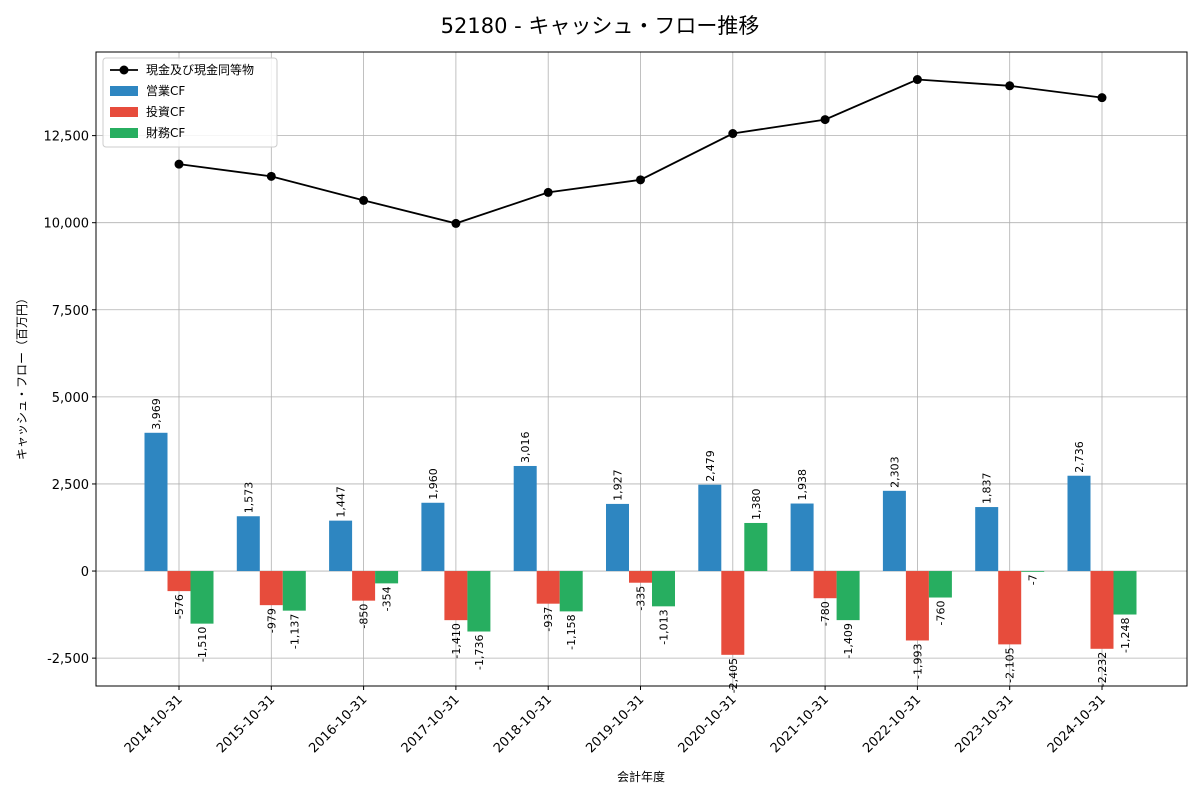  Describe the element at coordinates (894, 472) in the screenshot. I see `bar-value-label: 2,303` at that location.